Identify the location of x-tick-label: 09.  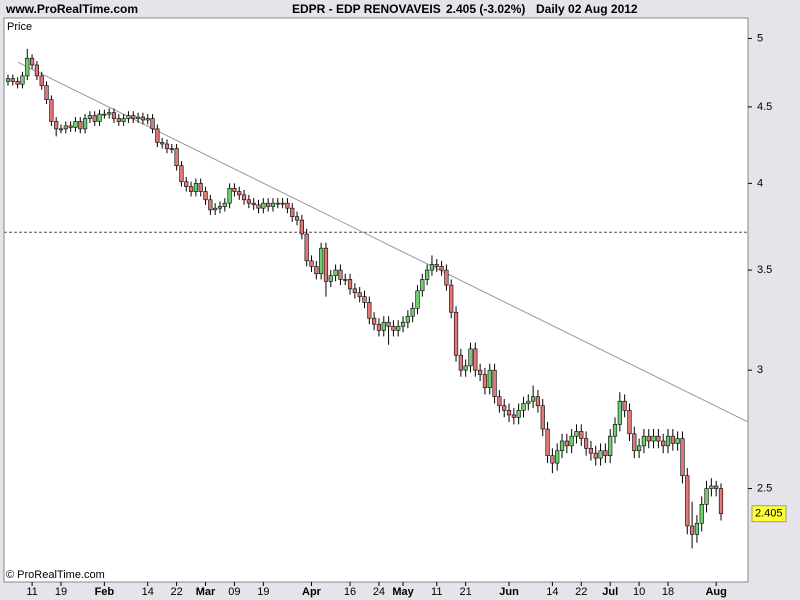
(234, 592).